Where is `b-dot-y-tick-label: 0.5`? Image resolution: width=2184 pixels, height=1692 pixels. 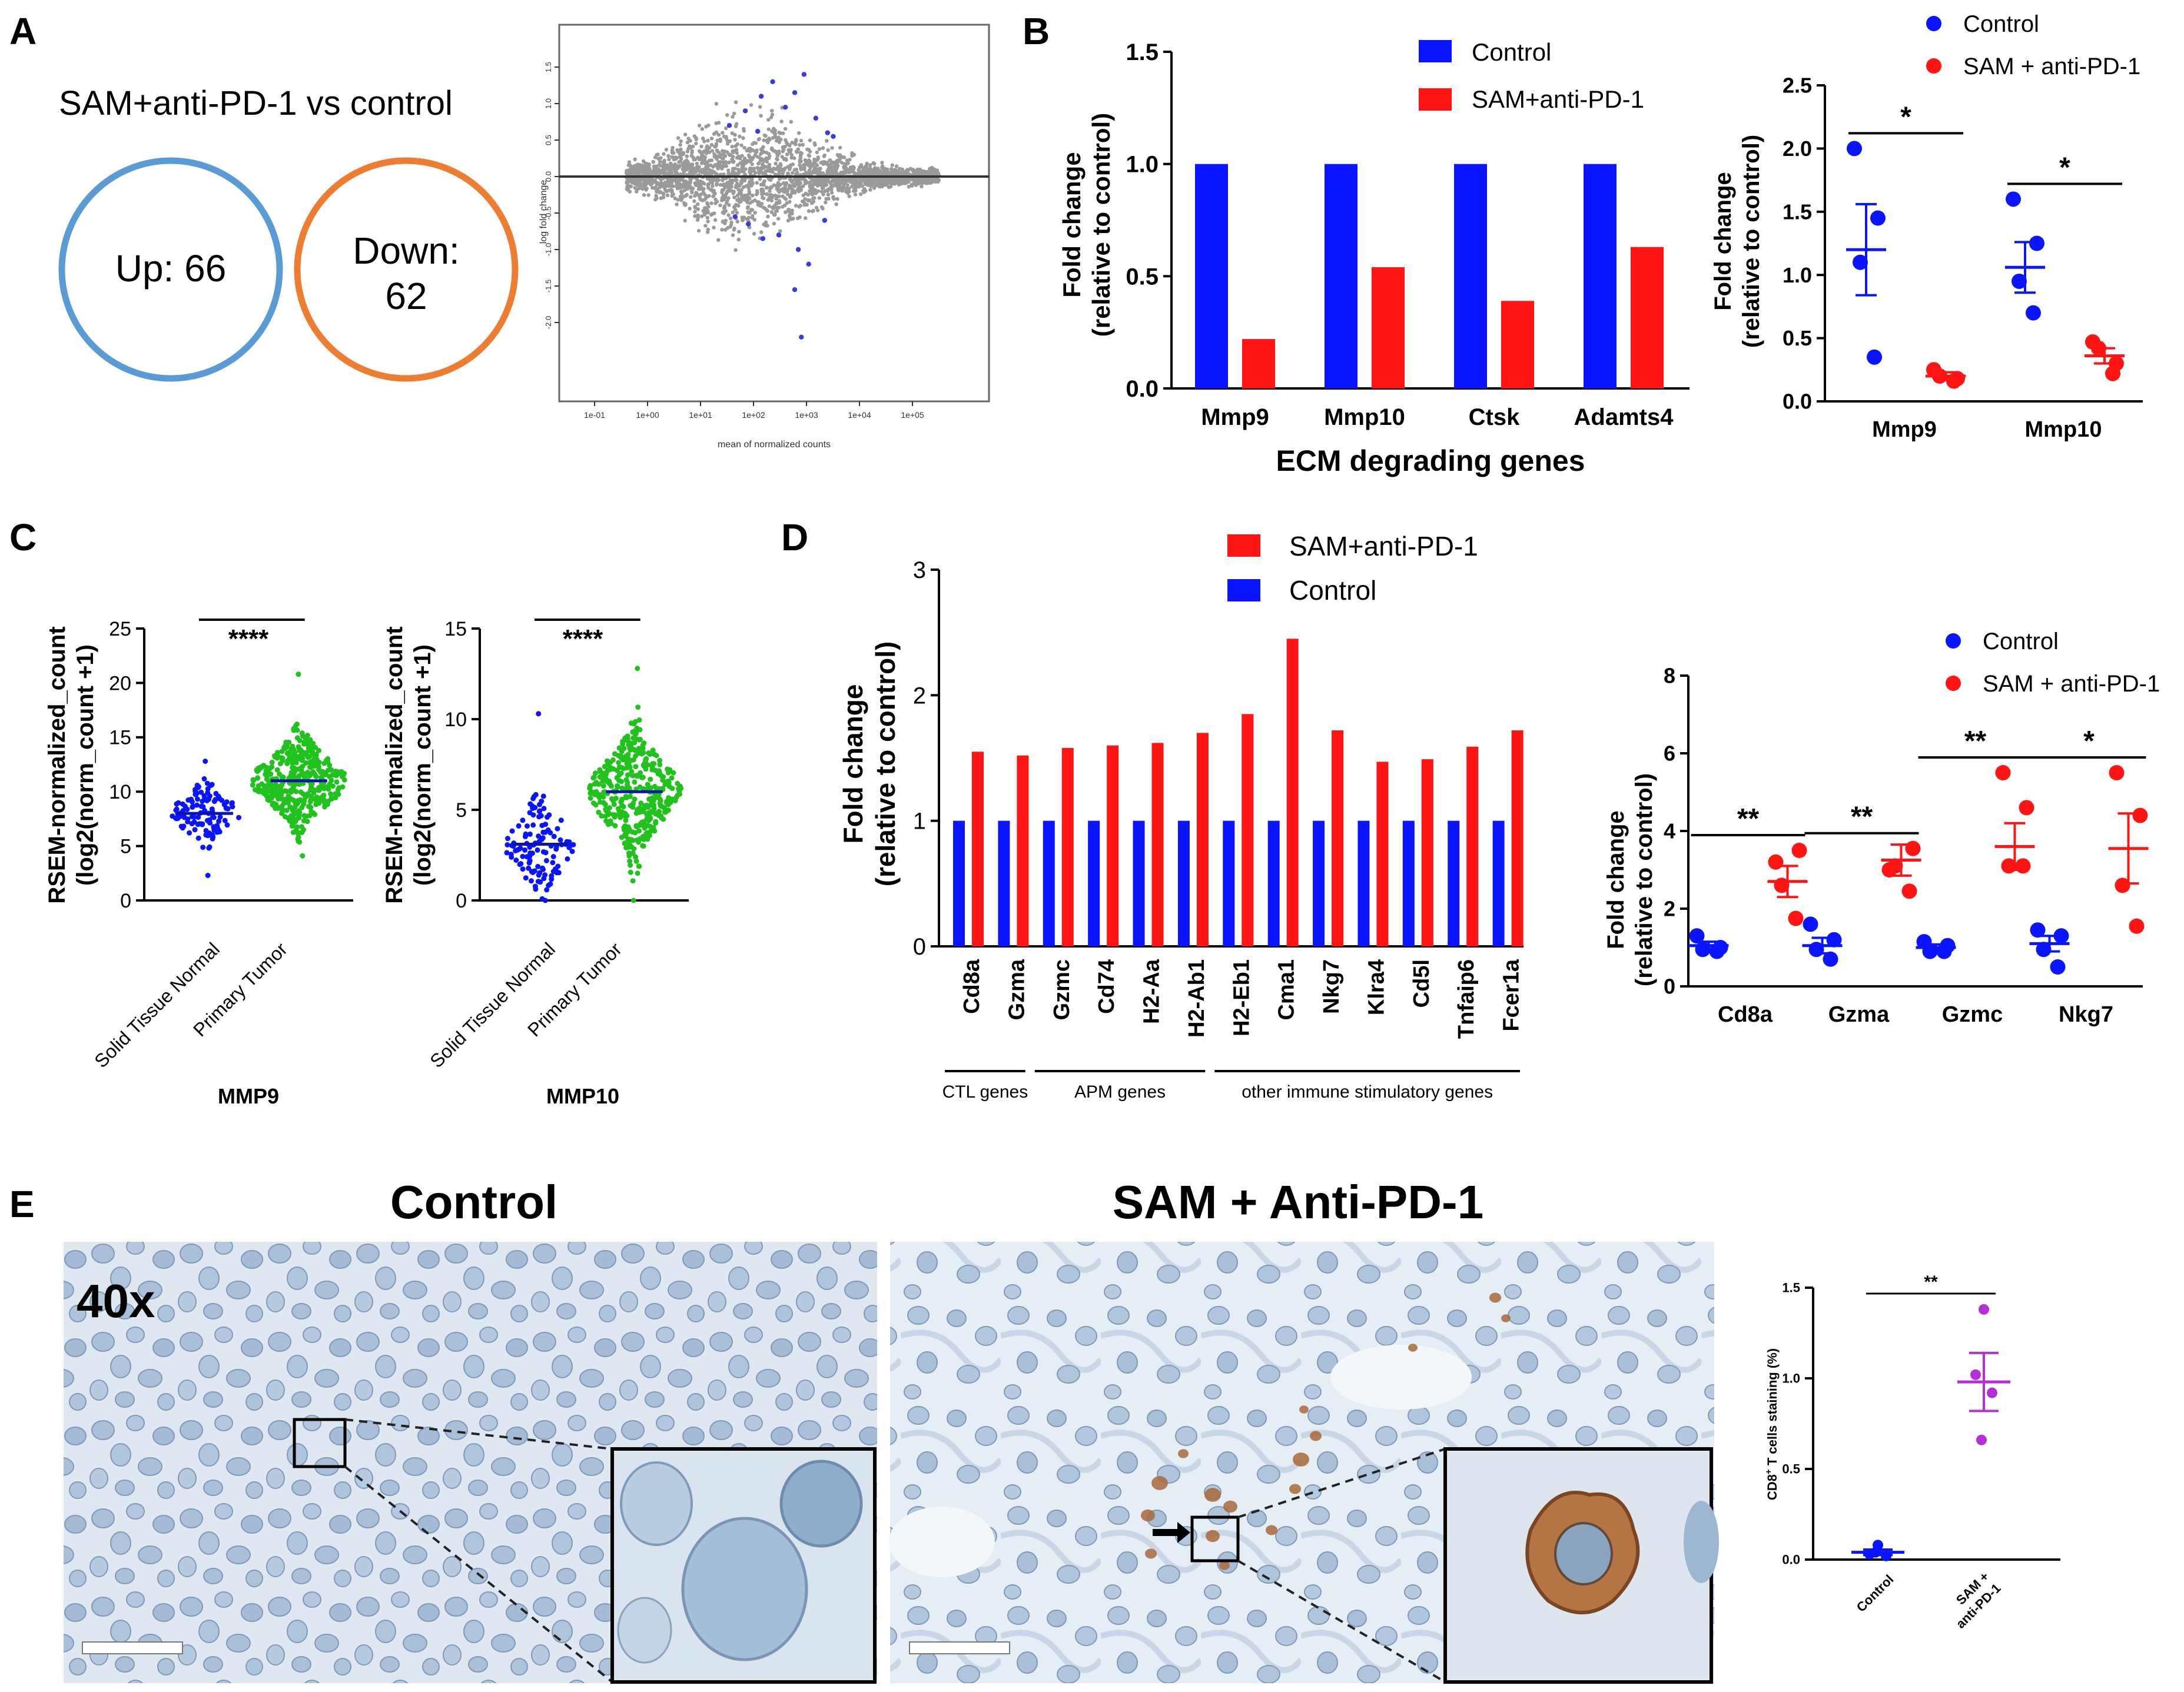 b-dot-y-tick-label: 0.5 is located at coordinates (1797, 338).